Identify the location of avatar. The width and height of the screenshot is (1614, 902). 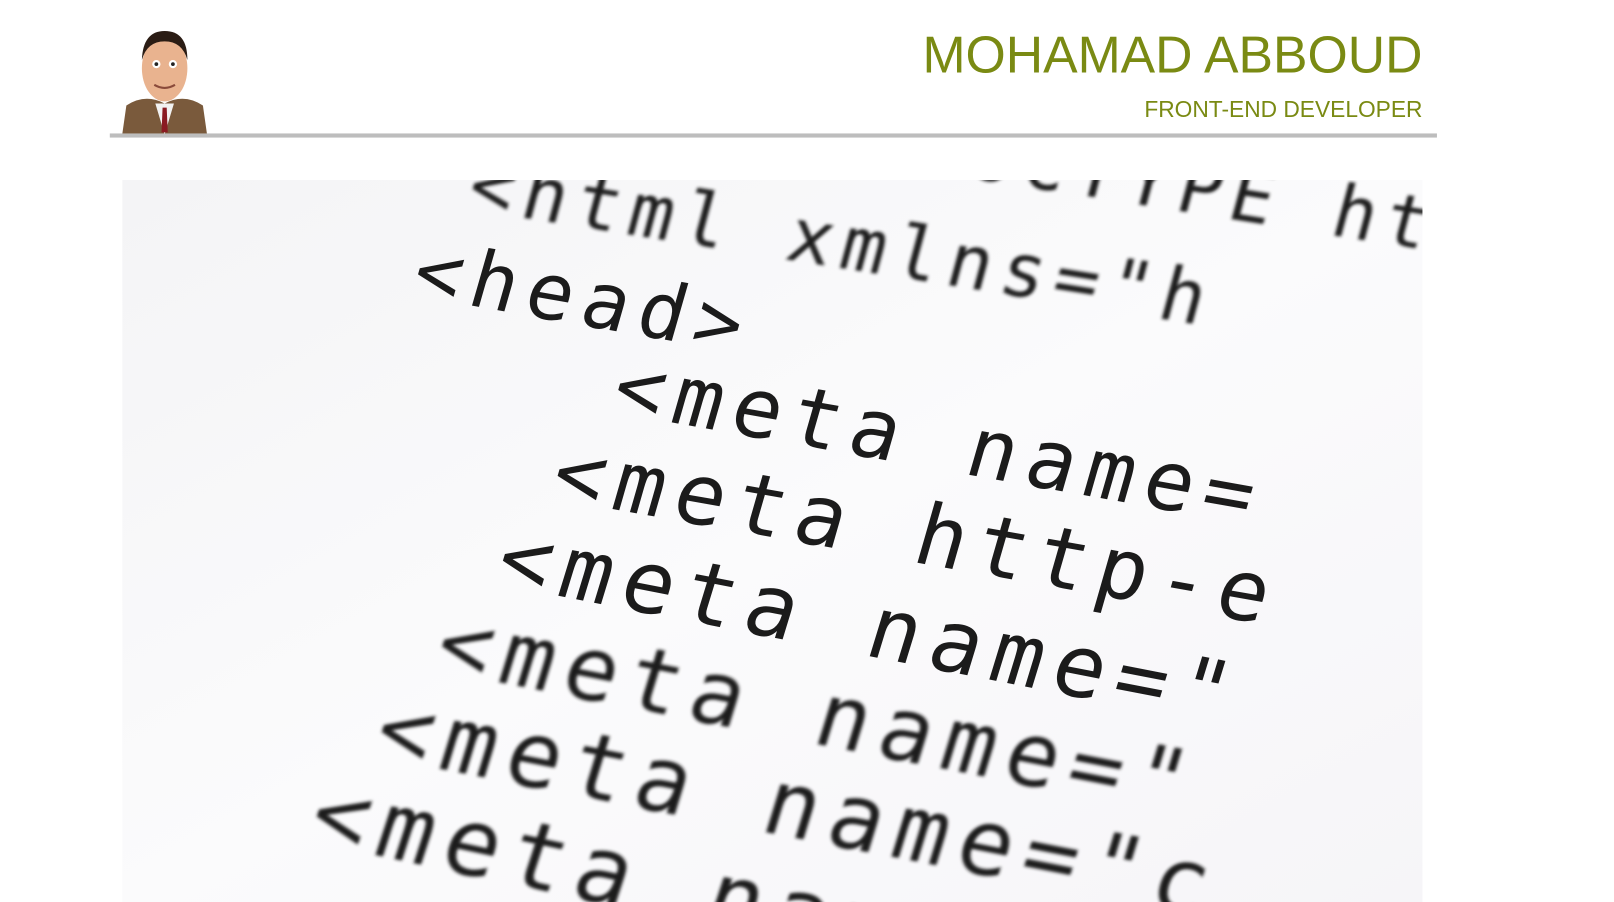
(165, 81).